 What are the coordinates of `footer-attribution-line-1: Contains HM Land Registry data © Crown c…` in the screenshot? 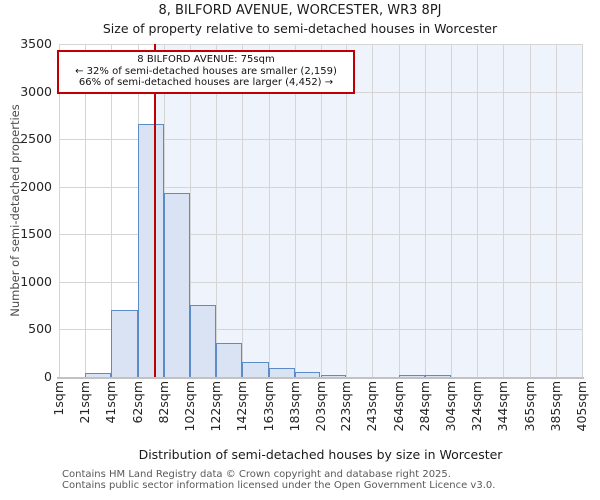 It's located at (256, 474).